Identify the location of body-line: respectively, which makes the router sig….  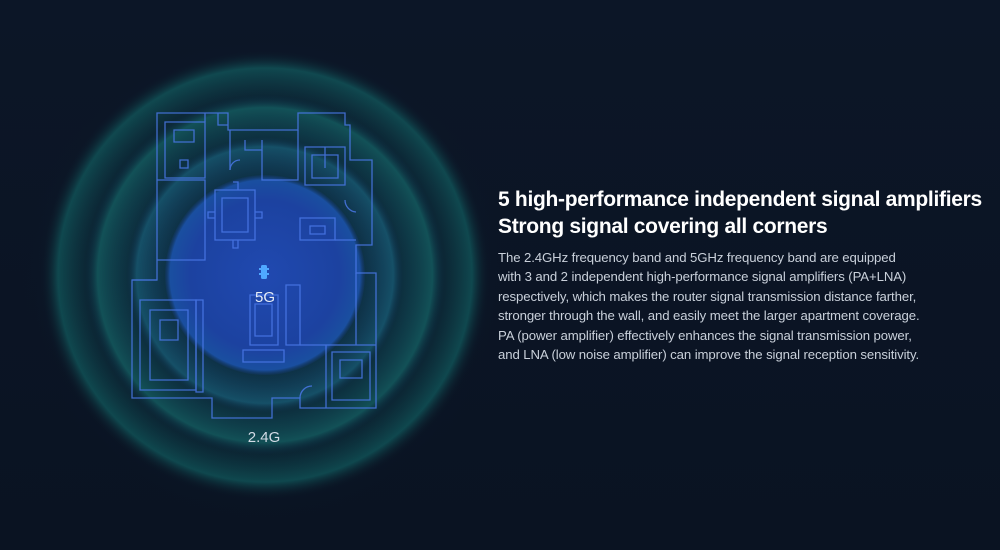
(707, 296).